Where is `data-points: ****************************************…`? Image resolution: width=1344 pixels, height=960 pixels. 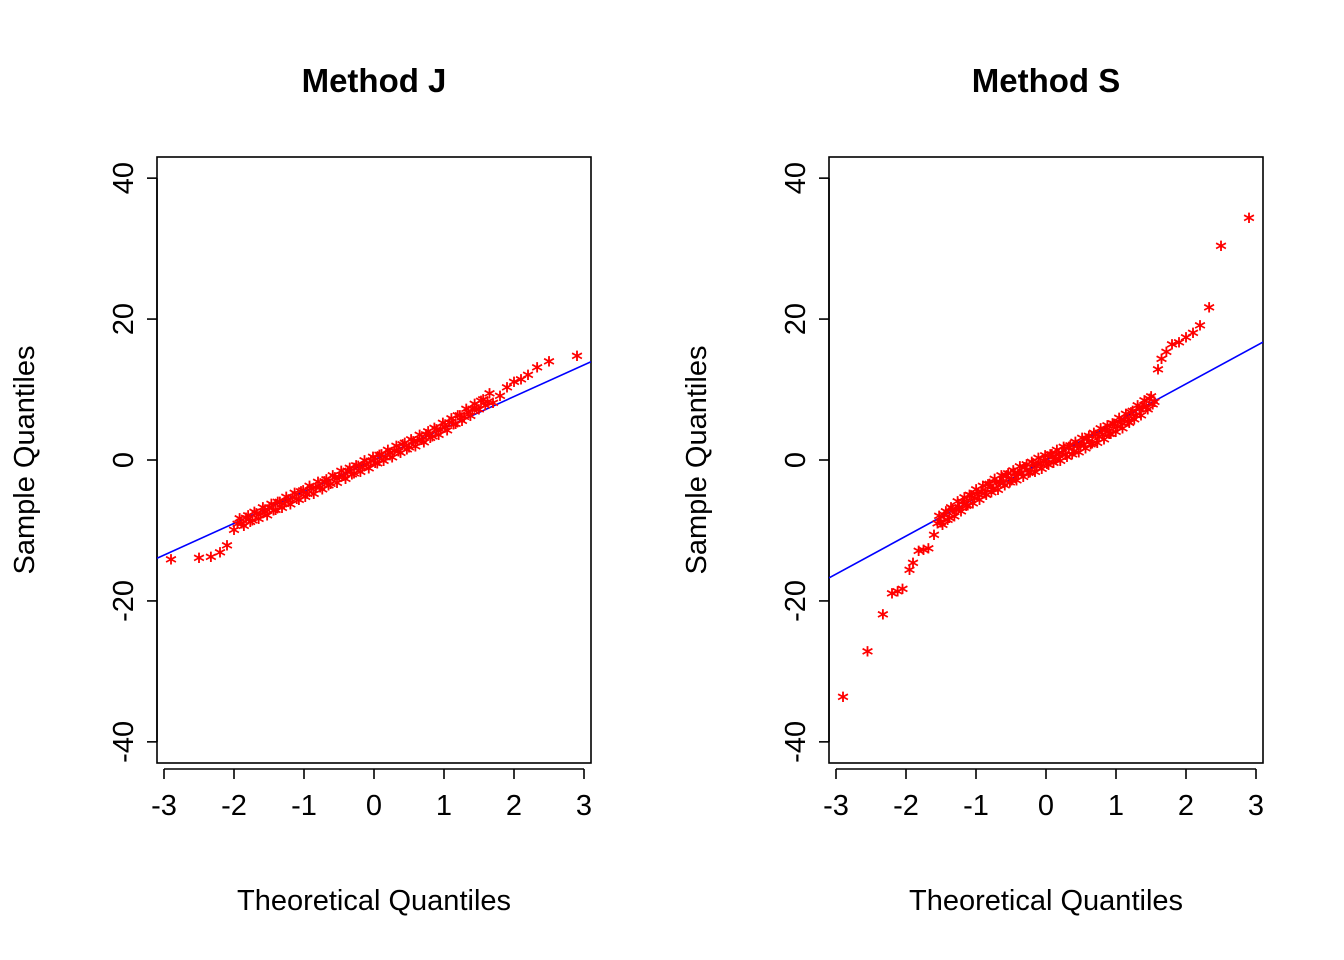 data-points: ****************************************… is located at coordinates (374, 462).